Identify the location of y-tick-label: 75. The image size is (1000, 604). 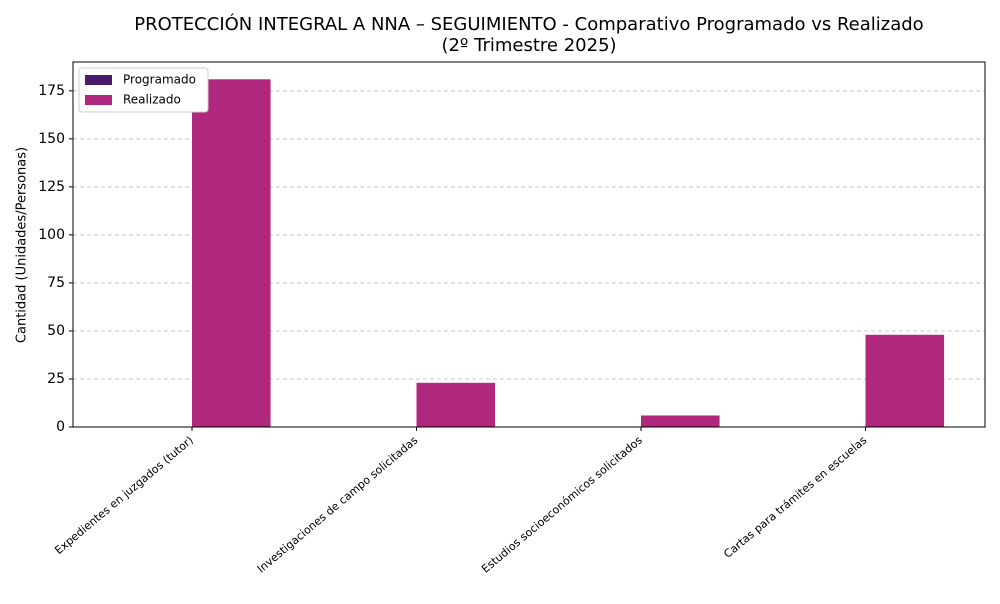
(56, 283).